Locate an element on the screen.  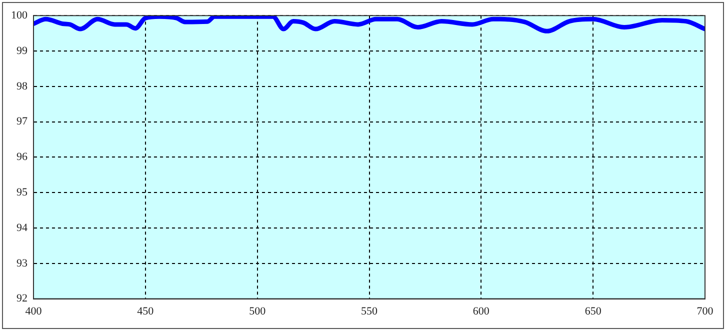
y-tick-label: 92 is located at coordinates (22, 298).